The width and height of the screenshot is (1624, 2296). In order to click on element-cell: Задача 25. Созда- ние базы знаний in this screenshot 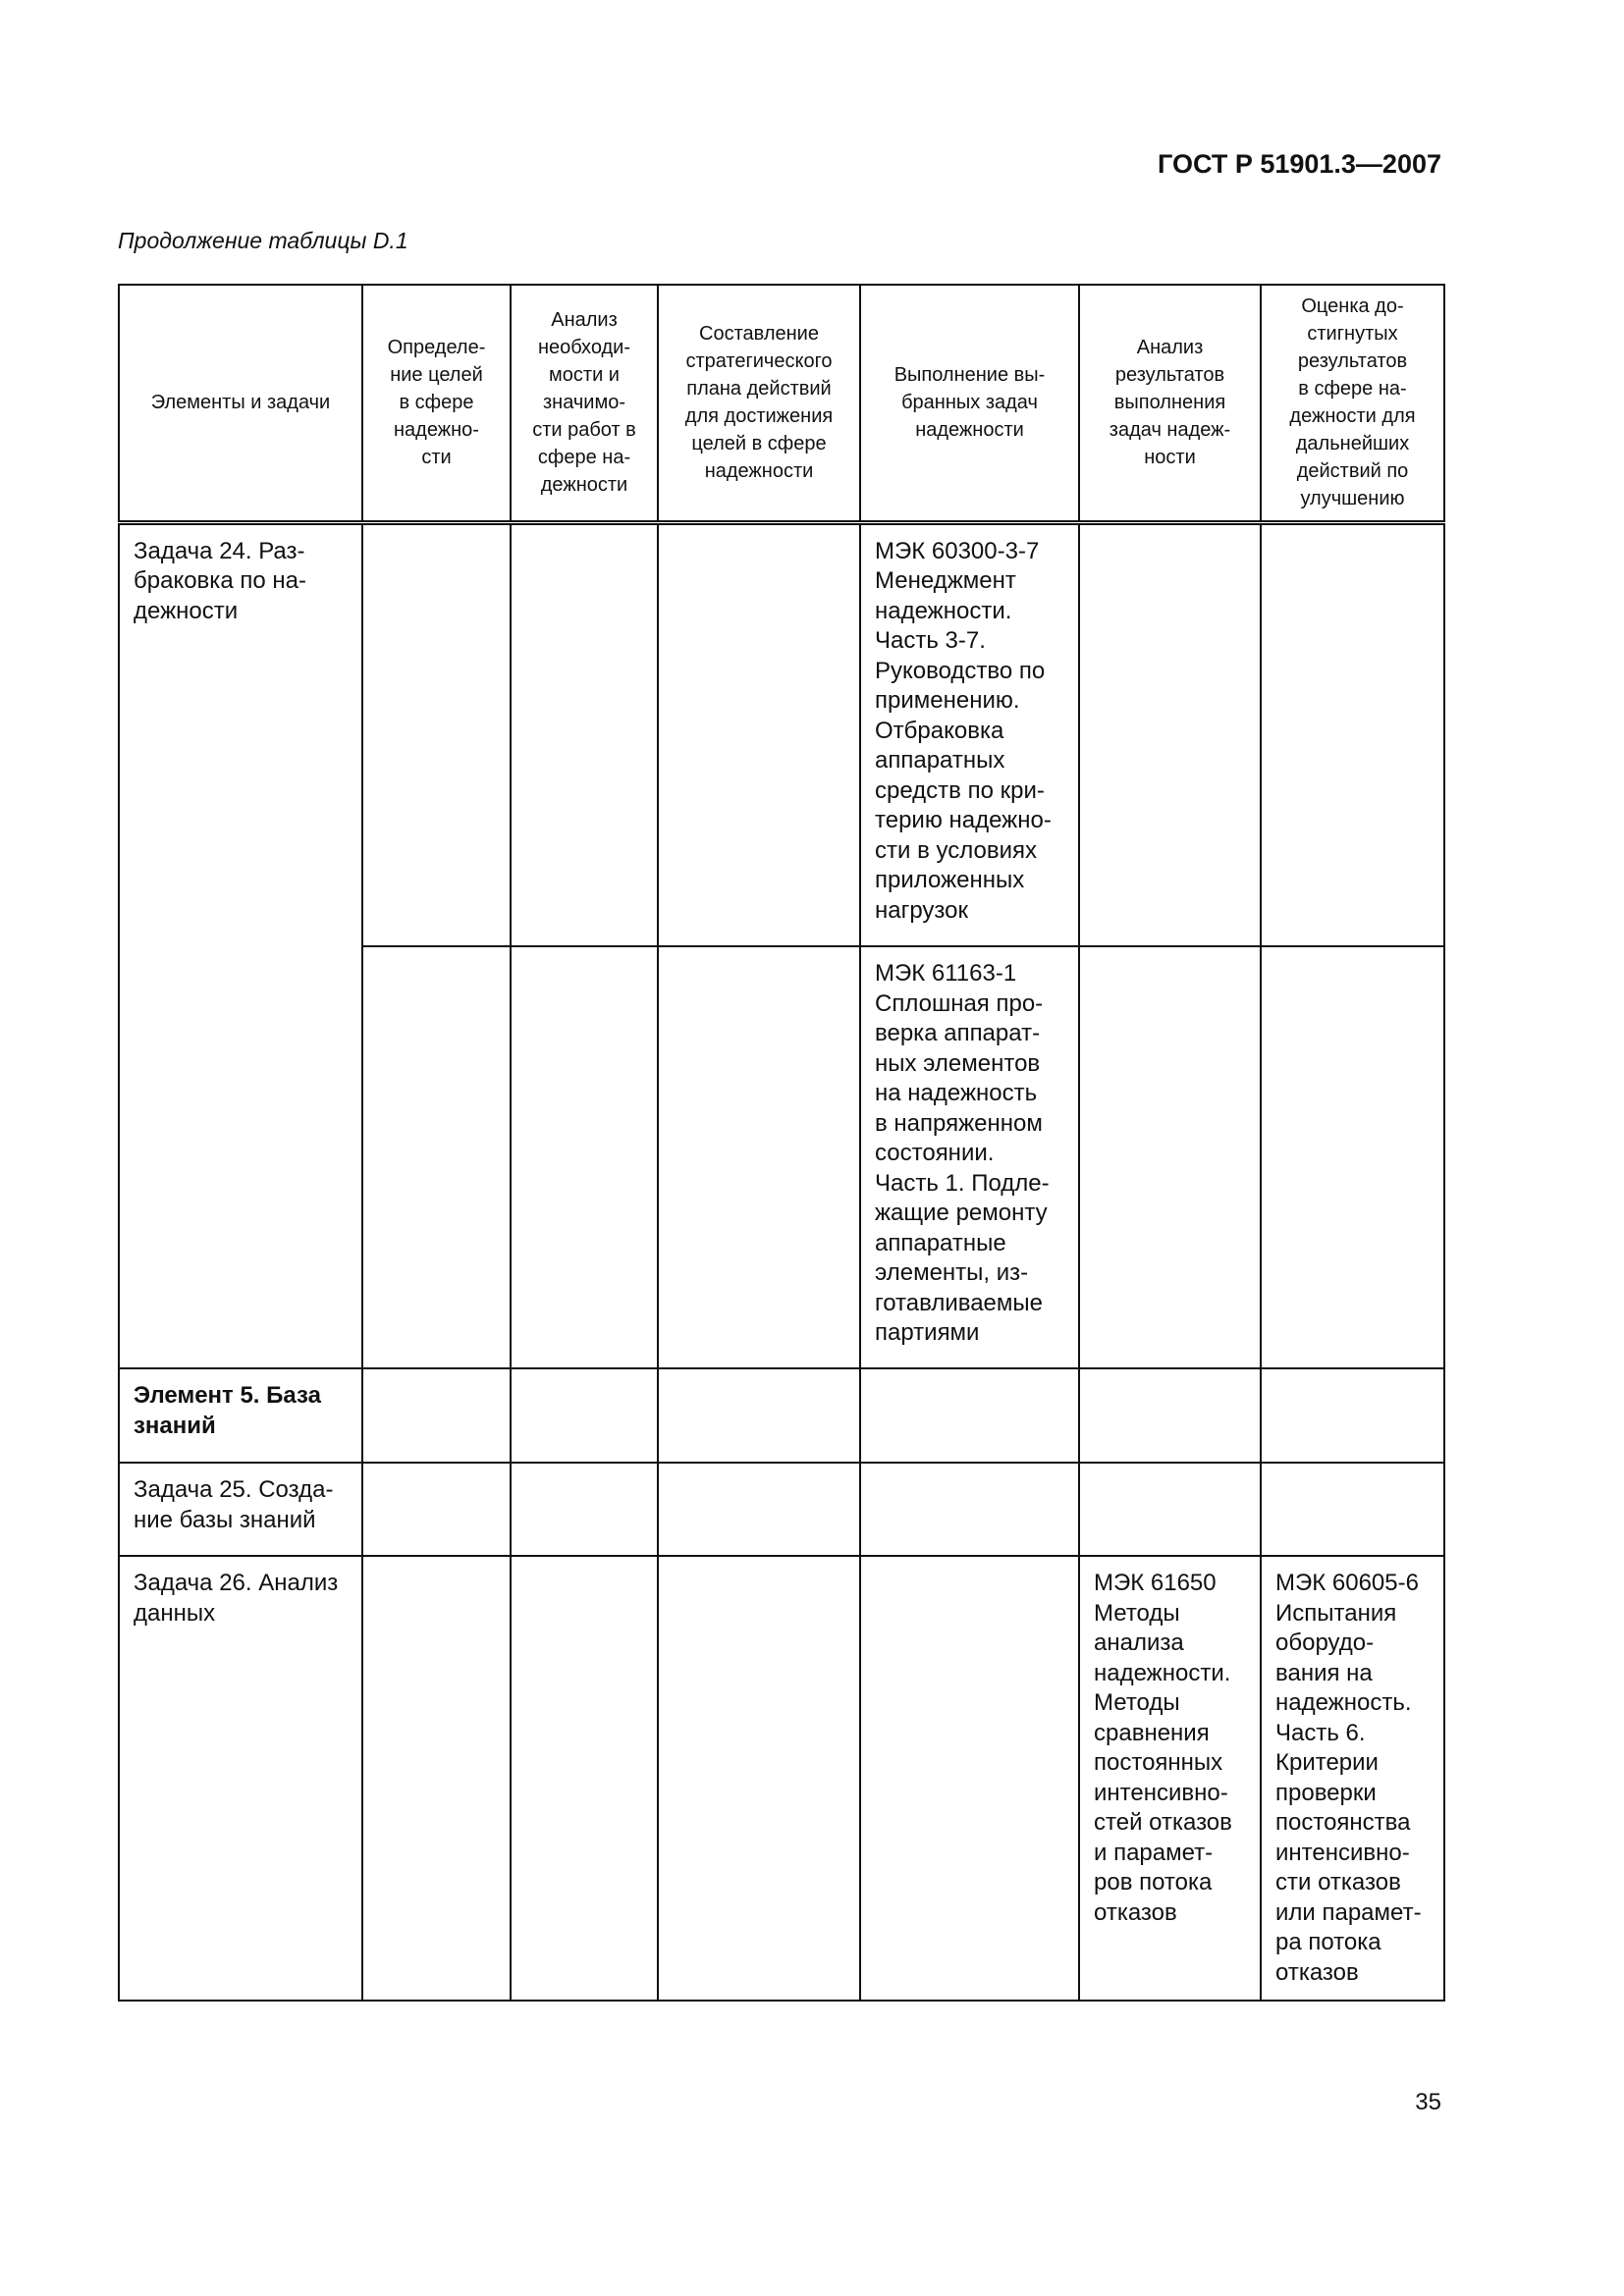, I will do `click(240, 1509)`.